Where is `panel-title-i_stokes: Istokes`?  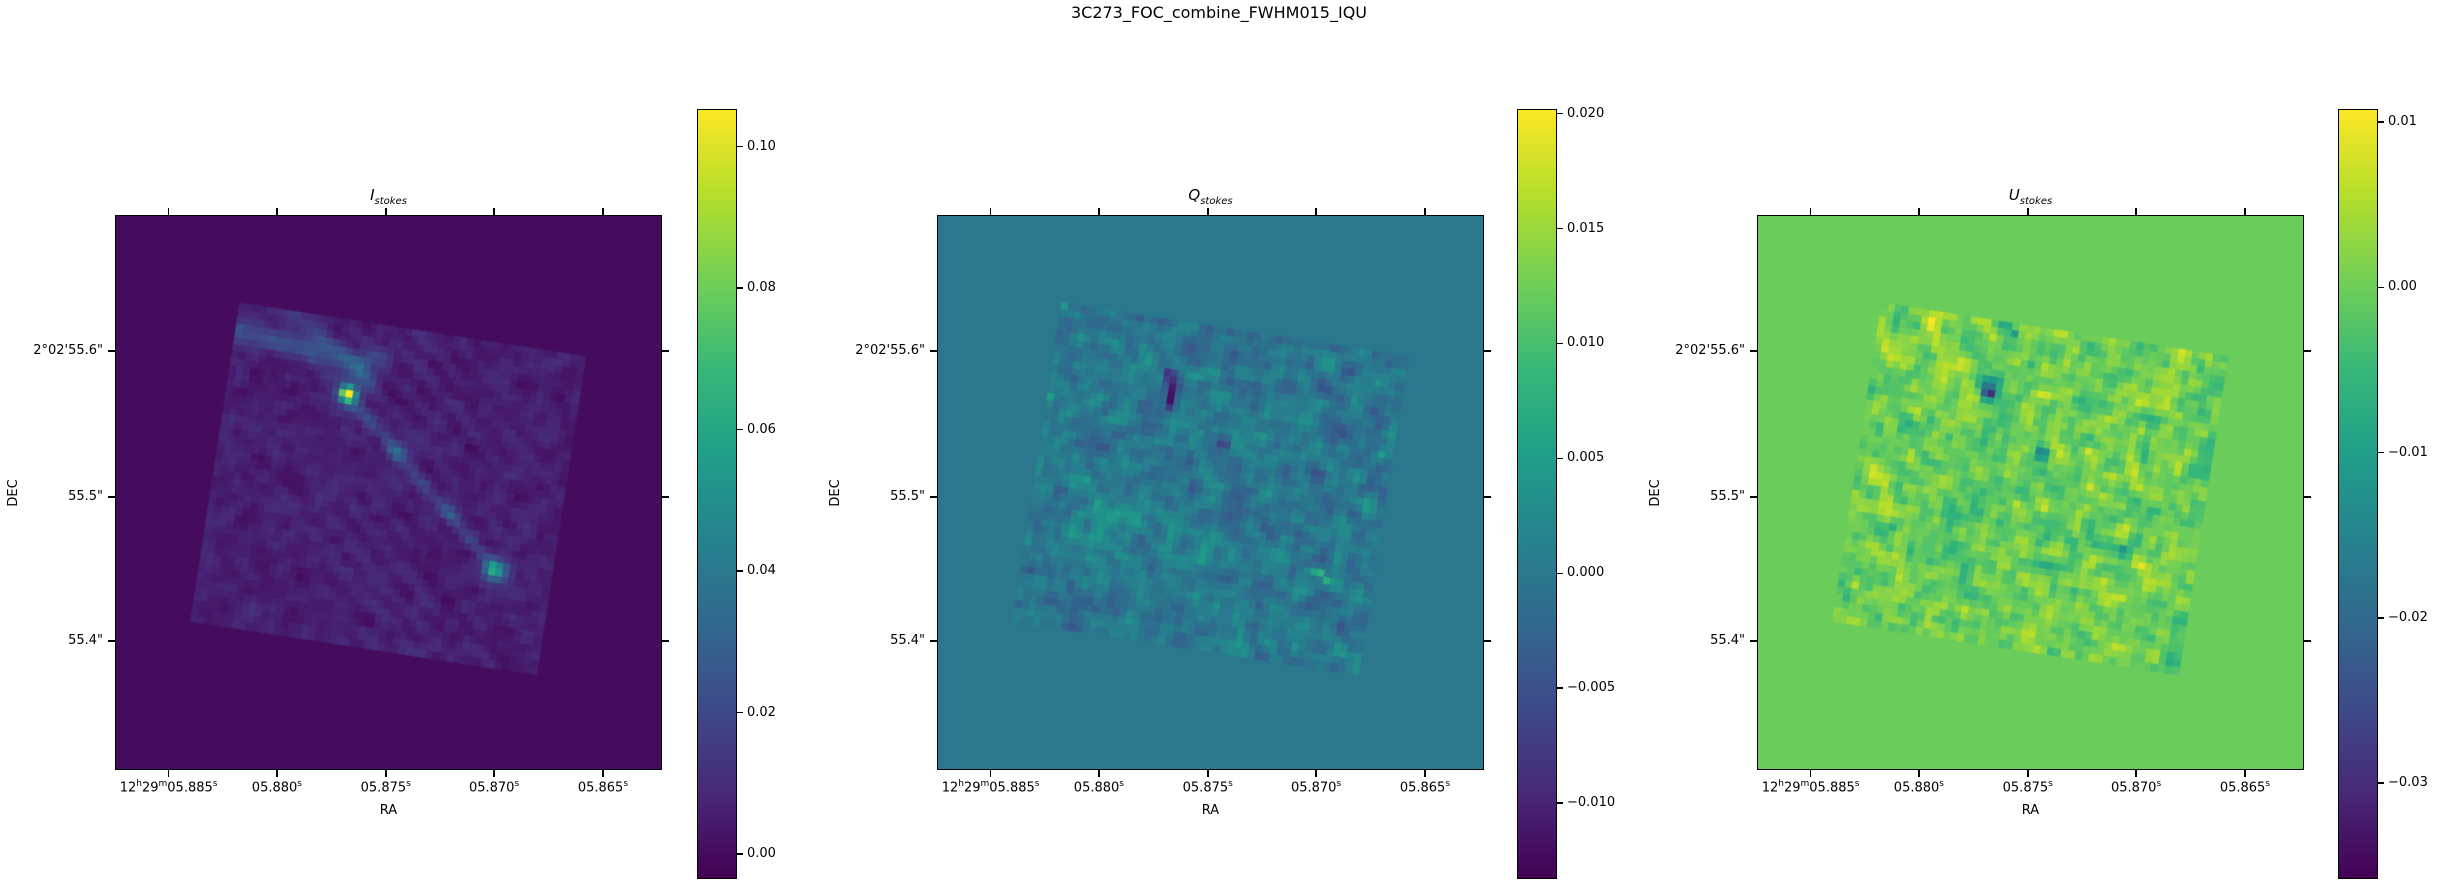 panel-title-i_stokes: Istokes is located at coordinates (388, 198).